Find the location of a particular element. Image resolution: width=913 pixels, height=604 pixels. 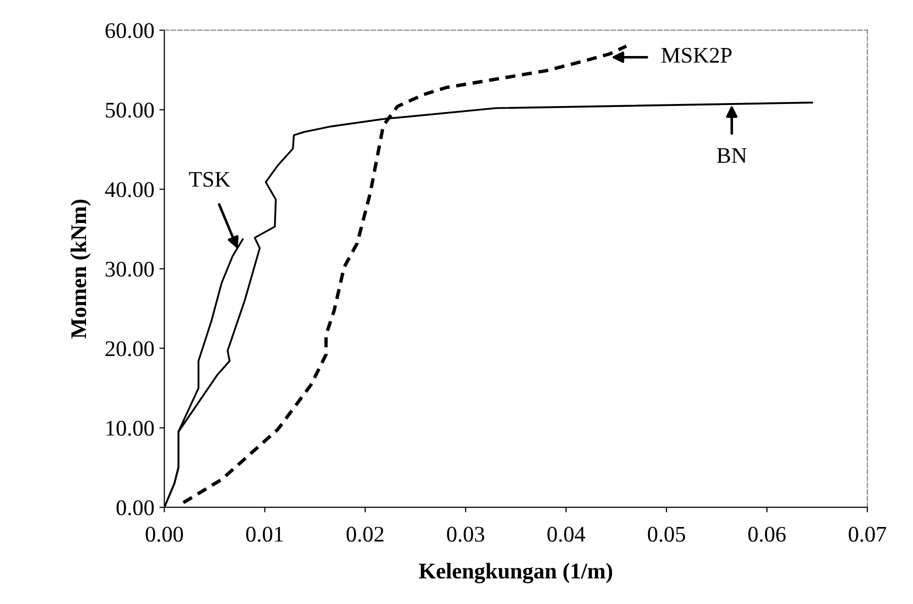

y-tick-label: 20.00 is located at coordinates (130, 348).